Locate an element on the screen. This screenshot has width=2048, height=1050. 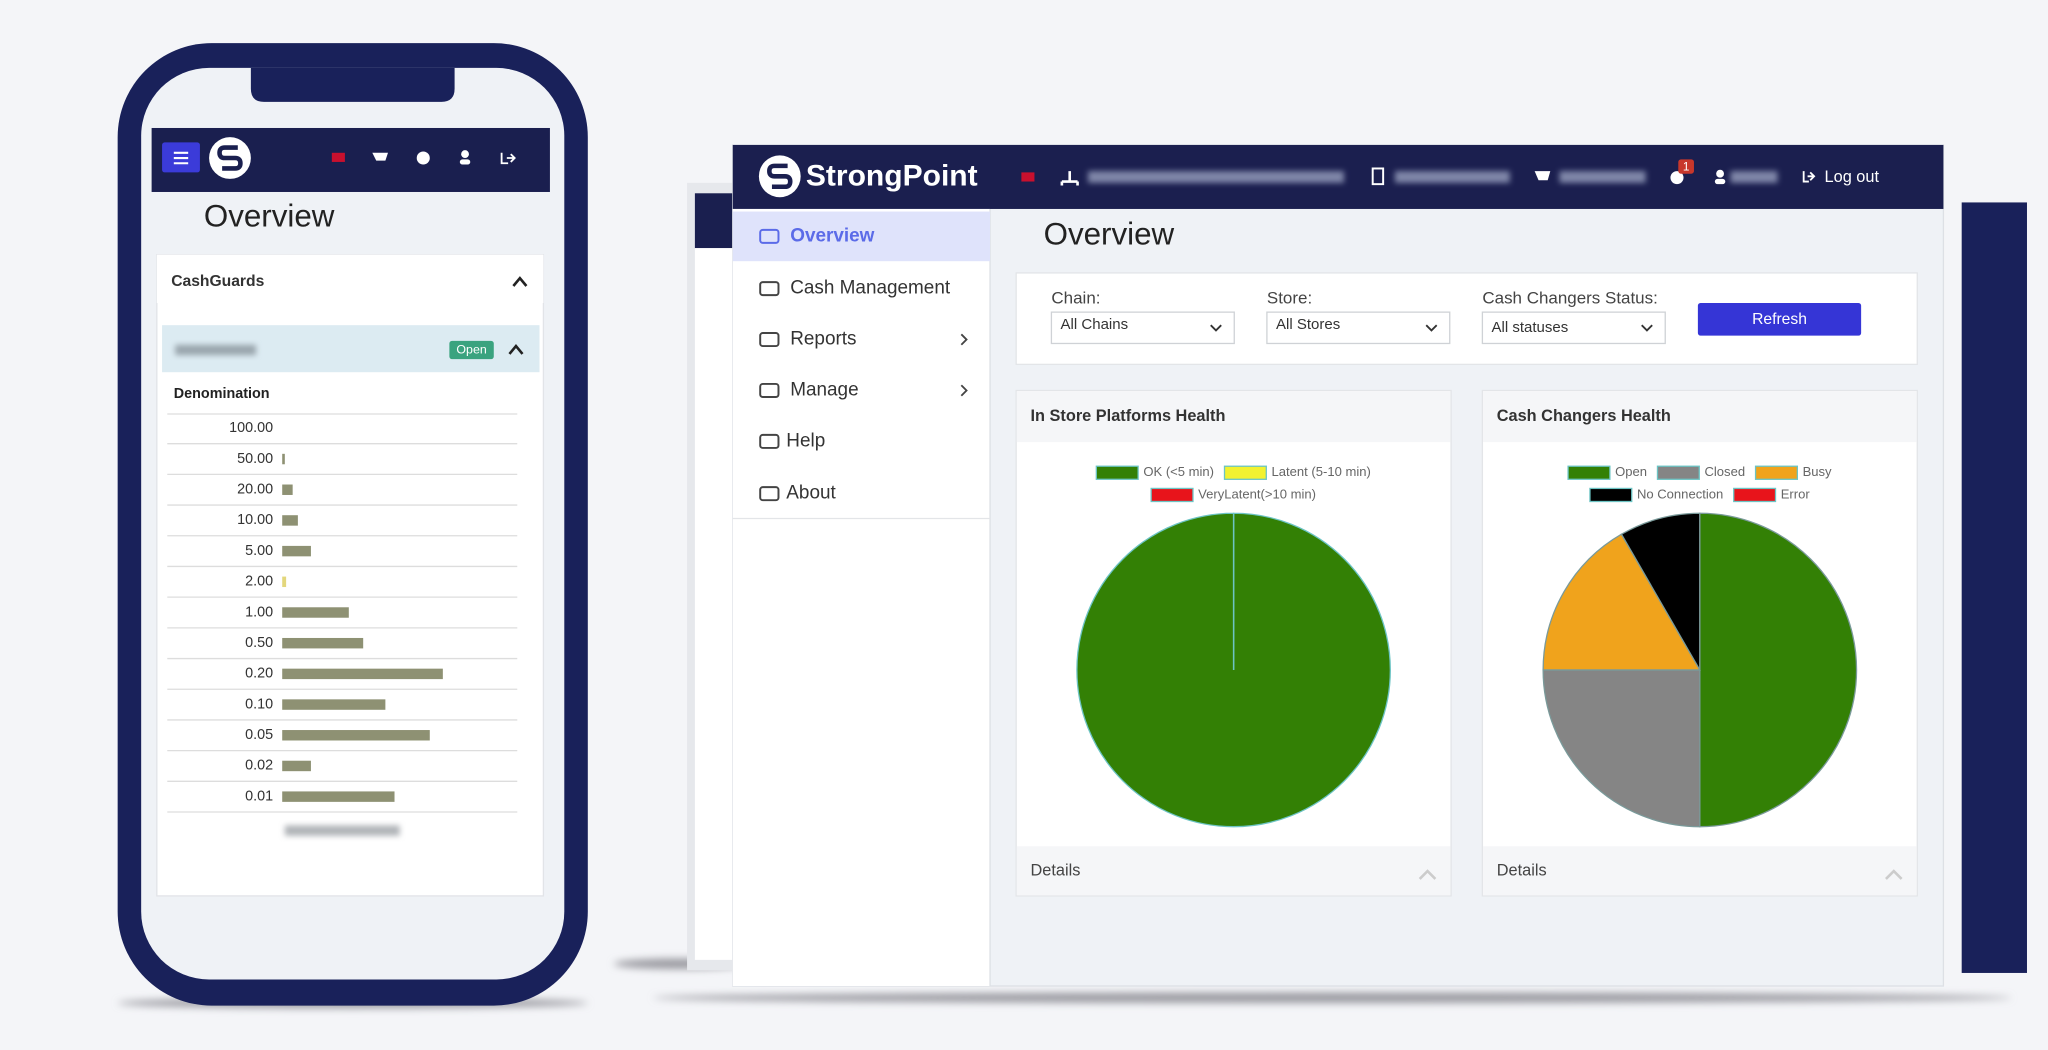
device-chevron is located at coordinates (516, 349).